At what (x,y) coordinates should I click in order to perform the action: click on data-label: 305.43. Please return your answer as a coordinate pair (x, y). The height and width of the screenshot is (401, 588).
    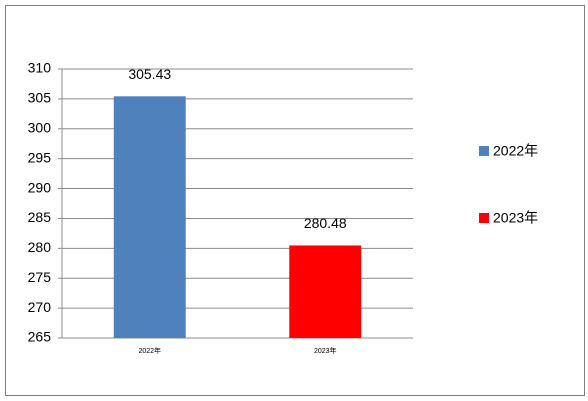
    Looking at the image, I should click on (149, 74).